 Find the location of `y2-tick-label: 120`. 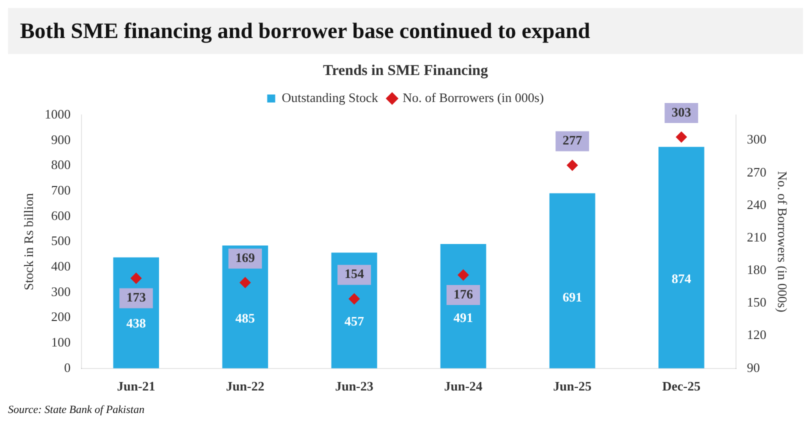

y2-tick-label: 120 is located at coordinates (756, 334).